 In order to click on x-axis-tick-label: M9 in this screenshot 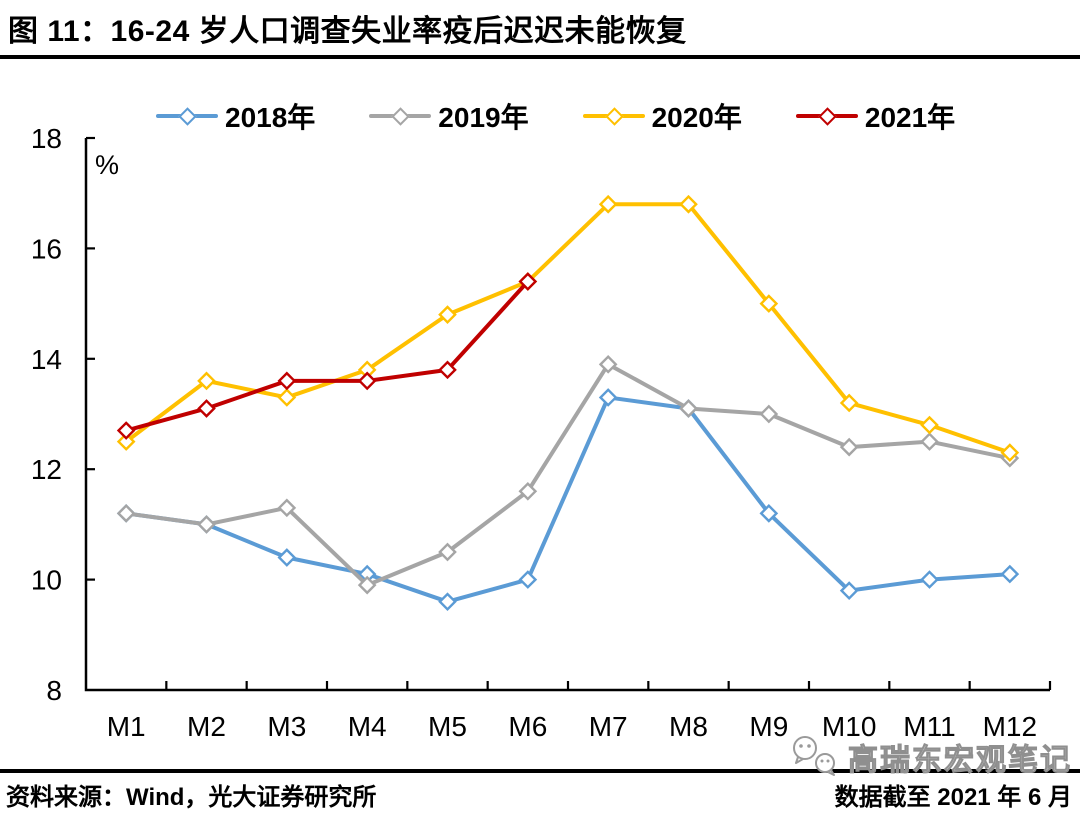, I will do `click(768, 726)`.